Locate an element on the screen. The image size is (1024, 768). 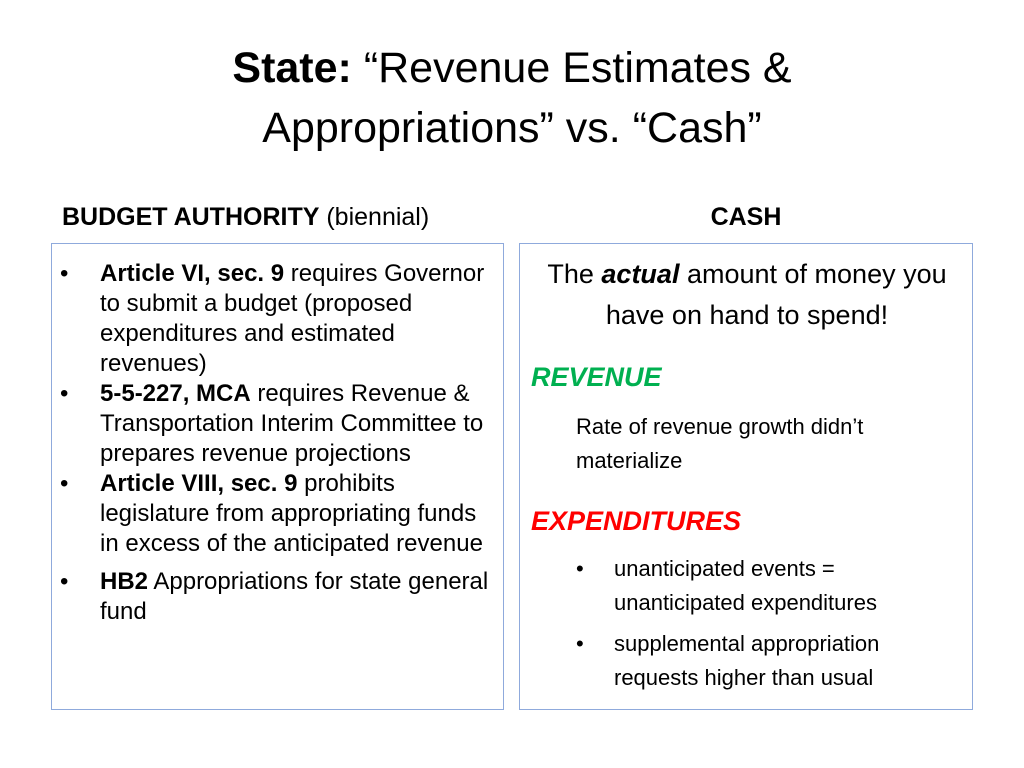
title-line-1: State: “Revenue Estimates & is located at coordinates (512, 68).